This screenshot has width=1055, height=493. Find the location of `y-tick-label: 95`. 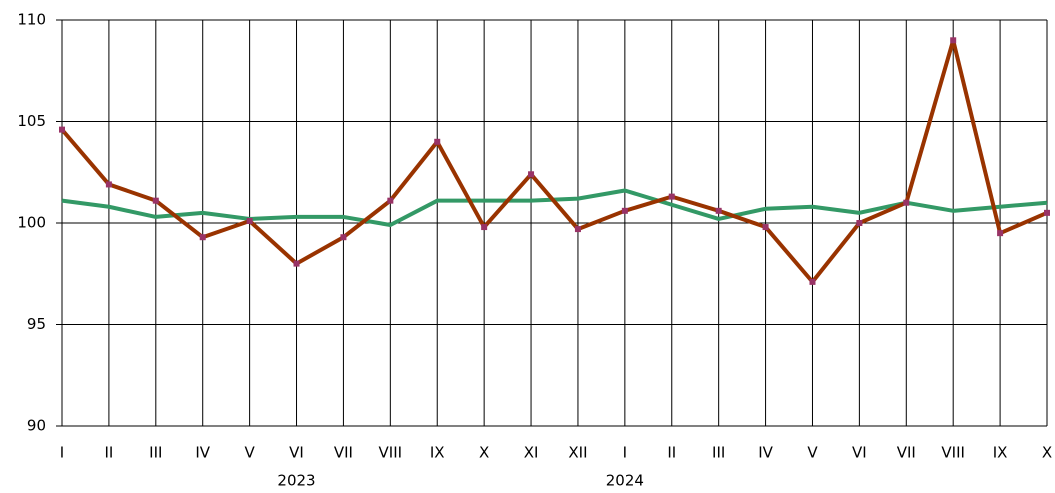

y-tick-label: 95 is located at coordinates (36, 324).